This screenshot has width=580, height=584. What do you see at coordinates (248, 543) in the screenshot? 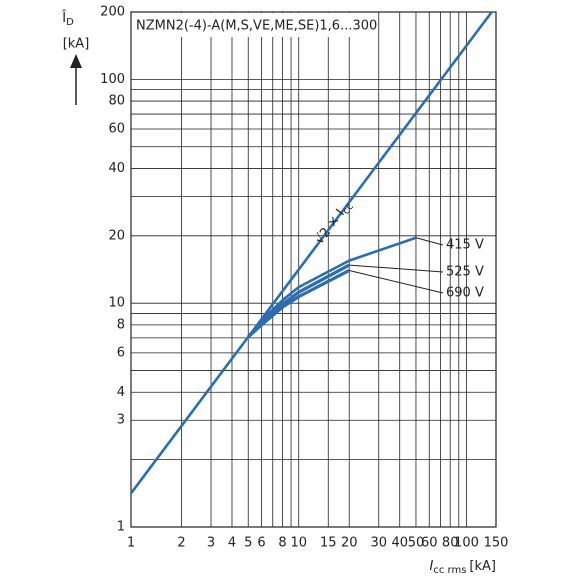
I see `x-tick-label: 5` at bounding box center [248, 543].